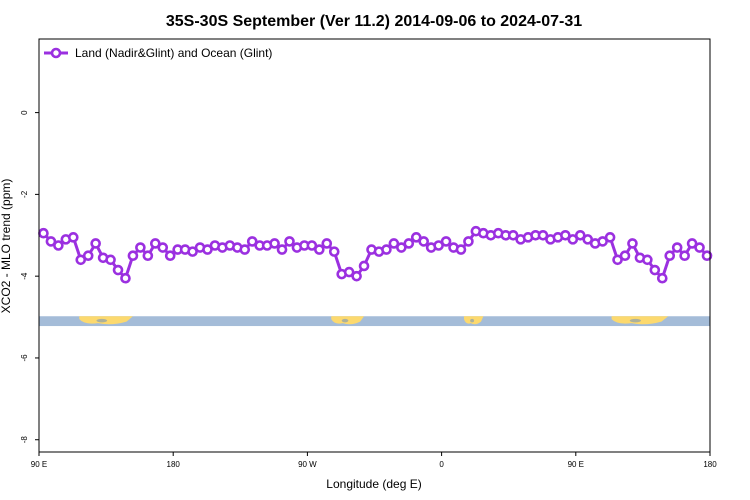 The image size is (750, 500). Describe the element at coordinates (29, 276) in the screenshot. I see `y-axis: 0 -2 -4 -6 -8` at that location.